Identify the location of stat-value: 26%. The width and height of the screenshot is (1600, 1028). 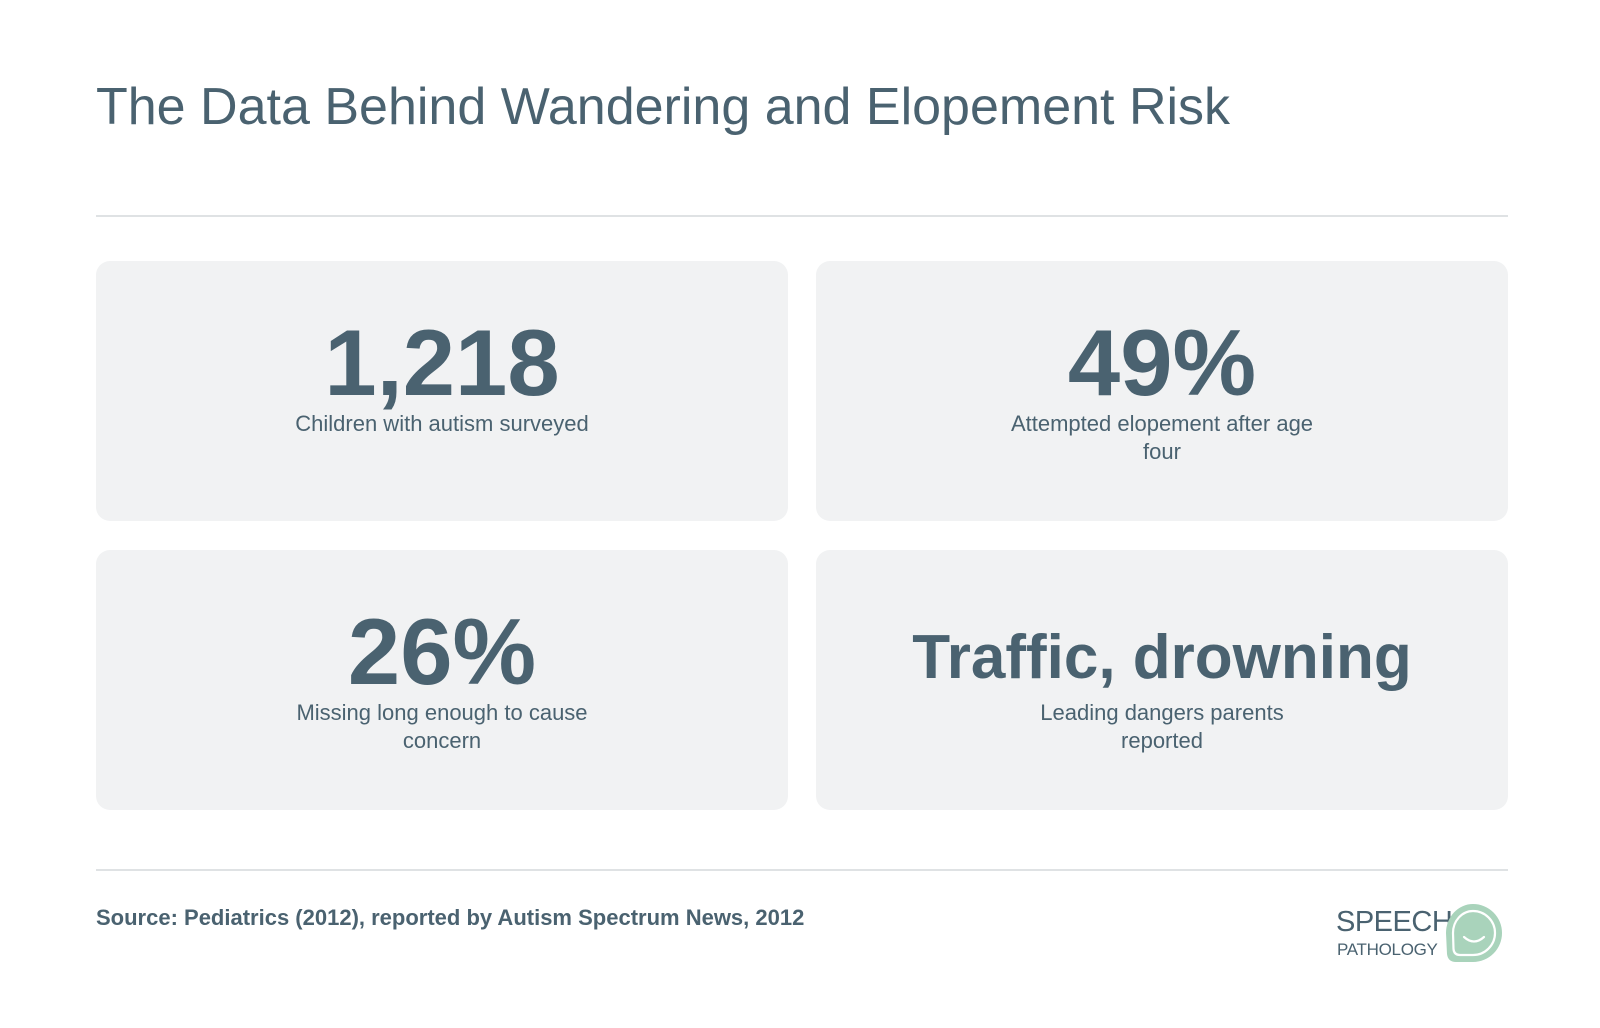
(442, 651).